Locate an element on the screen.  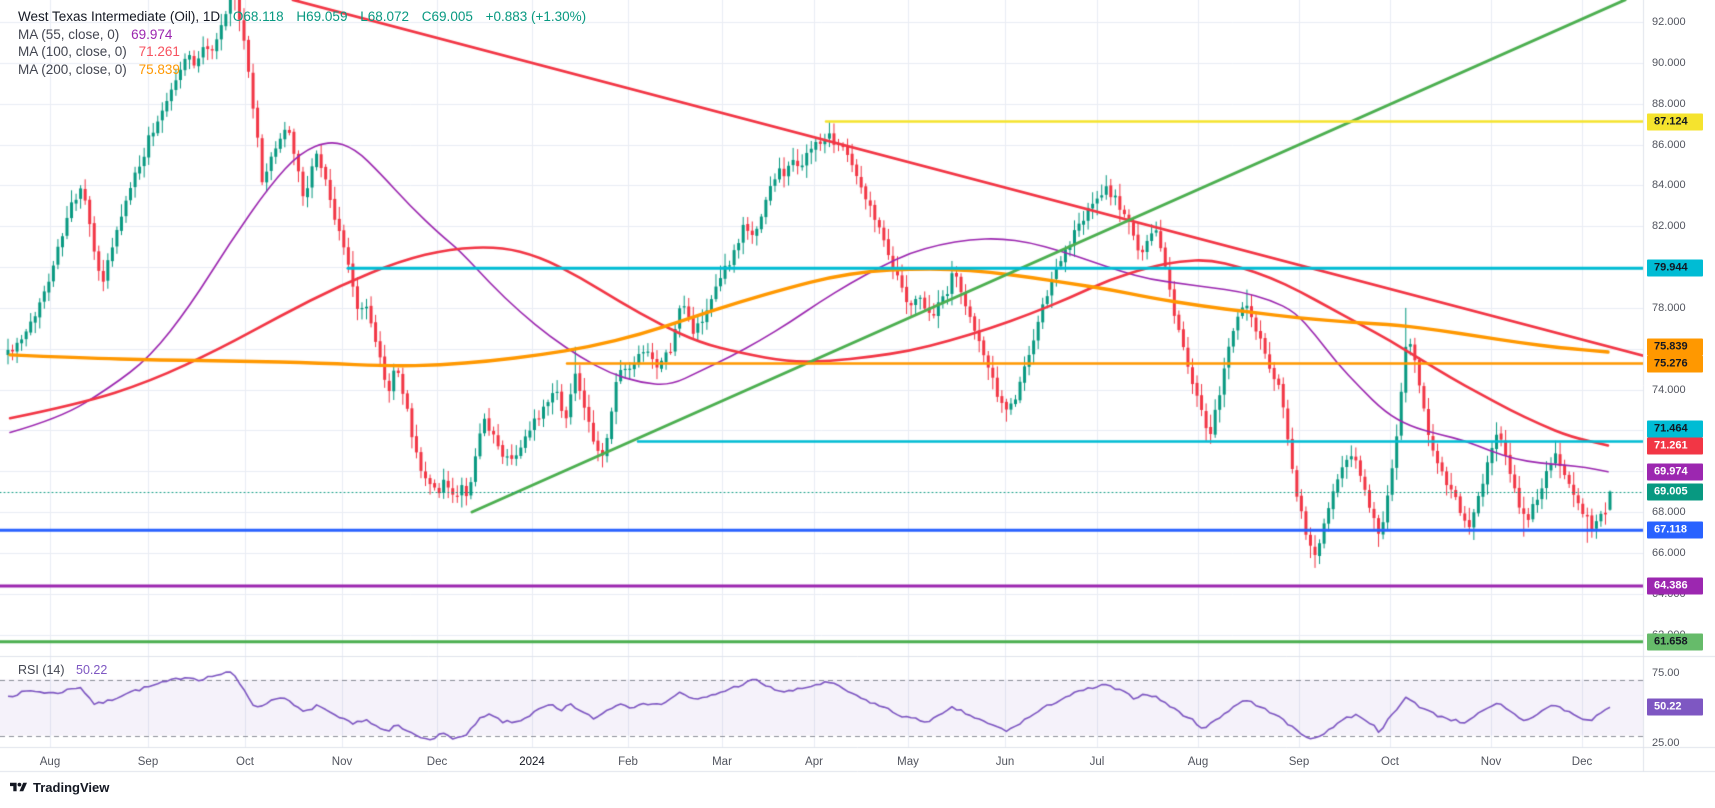
time-axis-label: Feb is located at coordinates (628, 762).